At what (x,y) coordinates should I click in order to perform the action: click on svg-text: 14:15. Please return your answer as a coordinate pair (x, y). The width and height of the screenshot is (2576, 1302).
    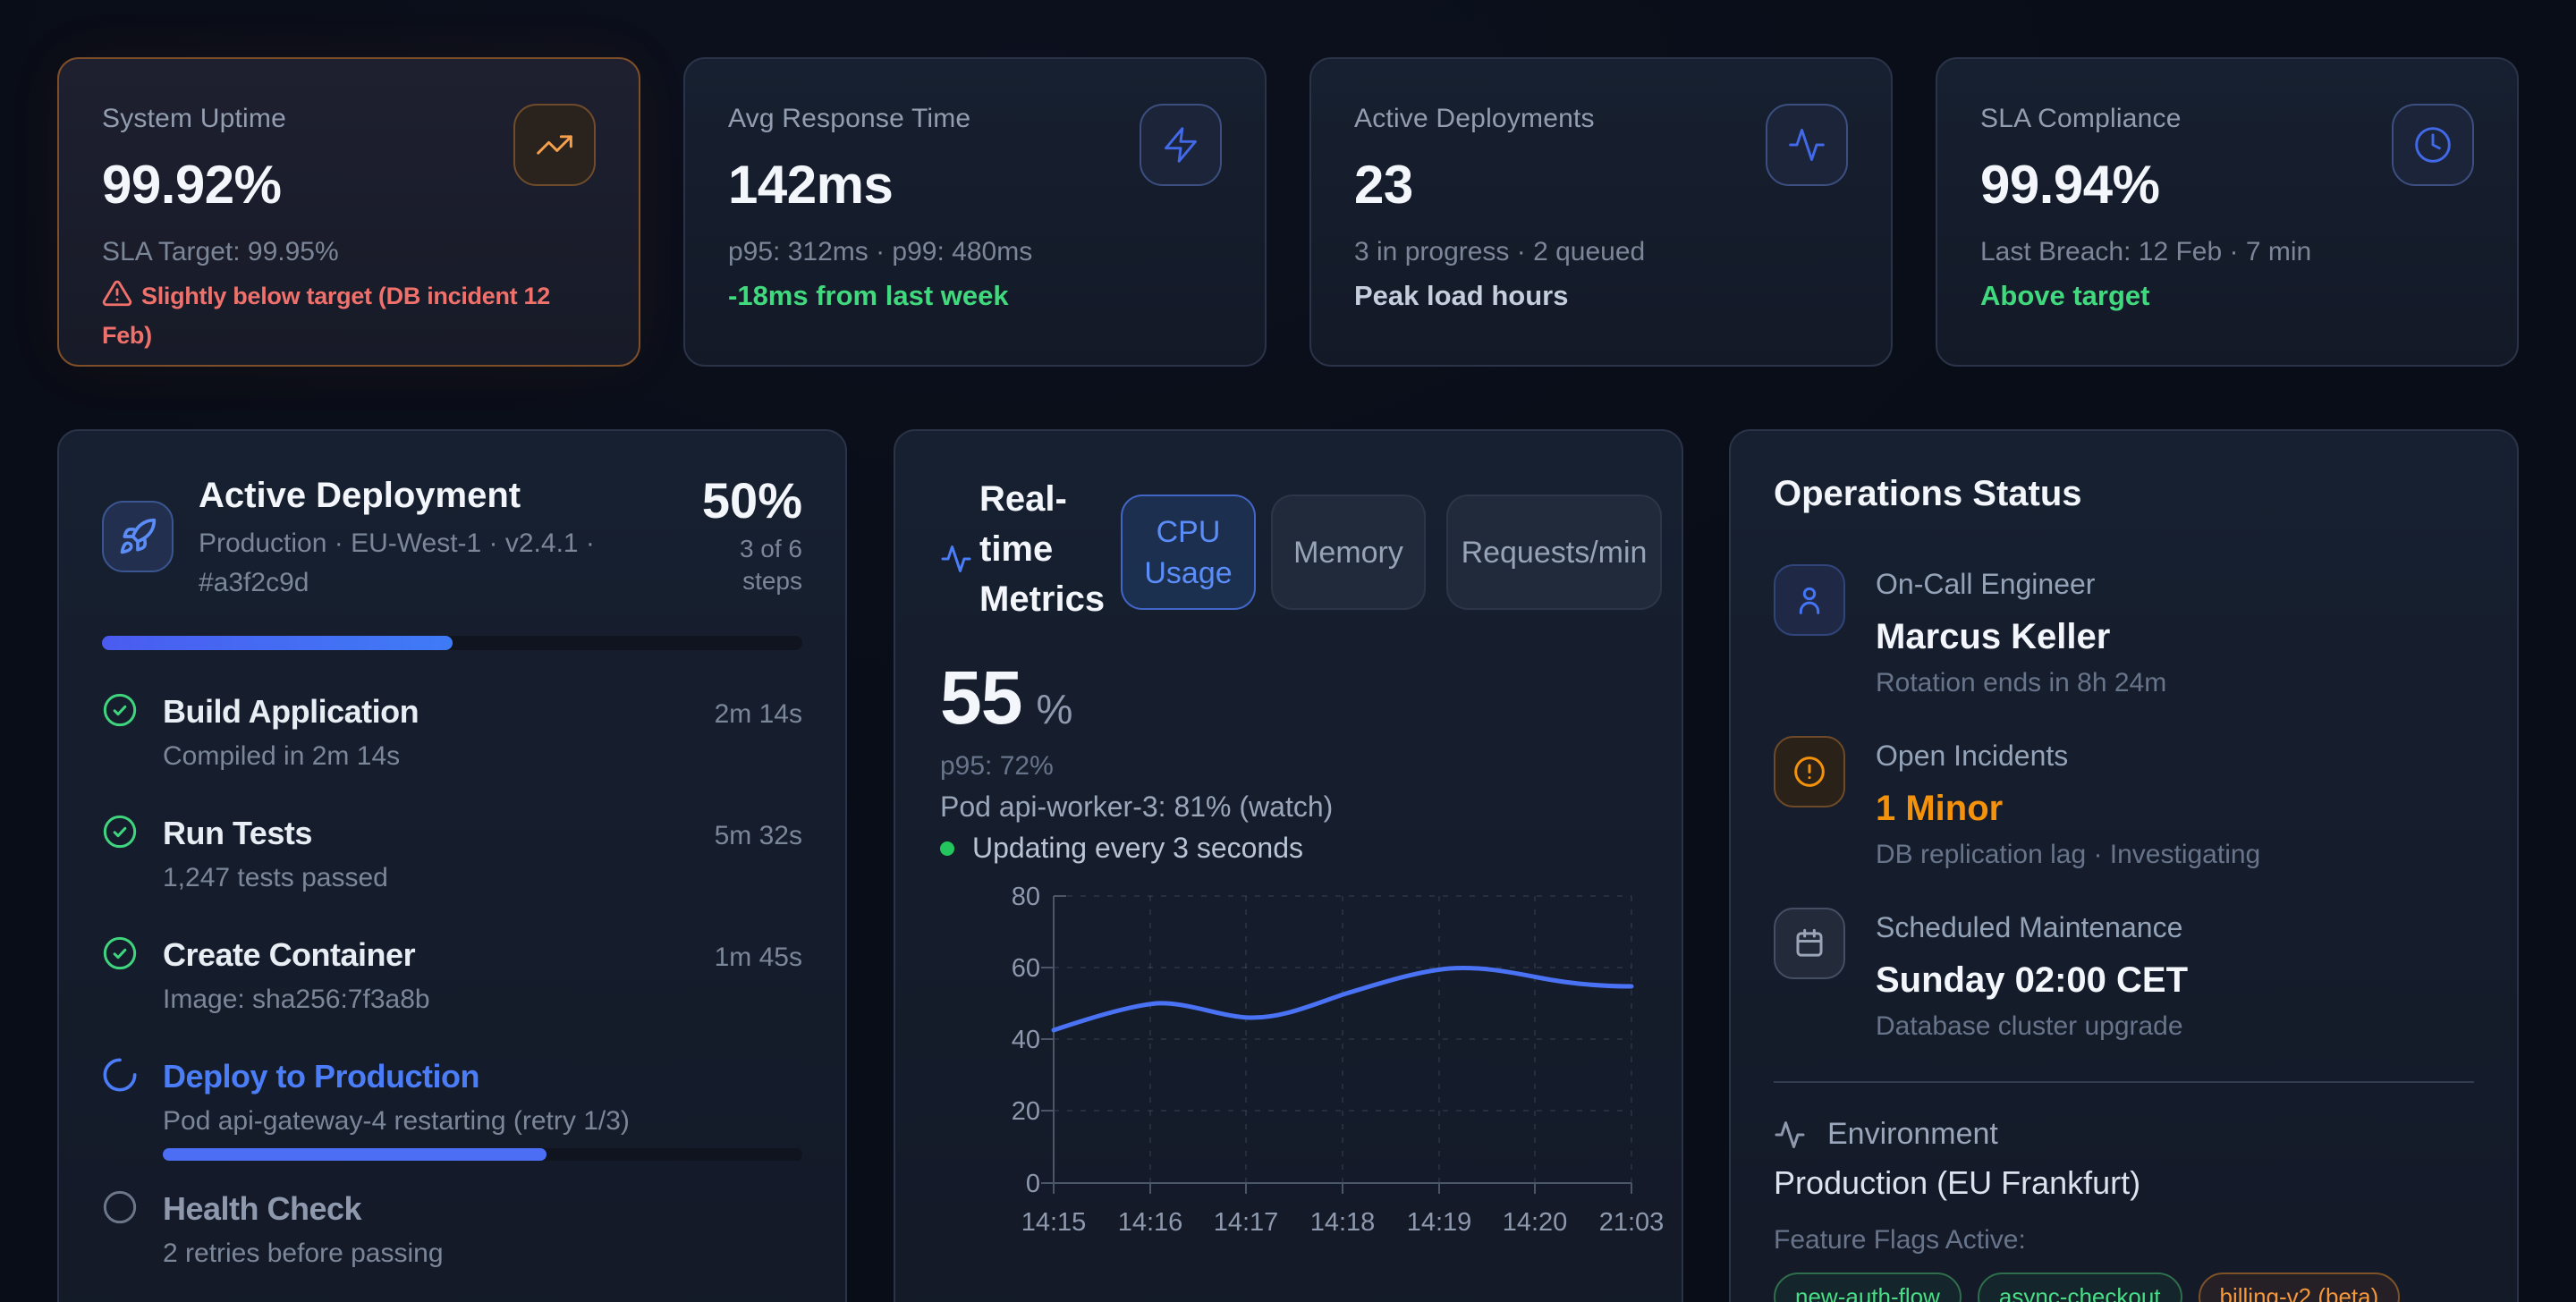
    Looking at the image, I should click on (1054, 1222).